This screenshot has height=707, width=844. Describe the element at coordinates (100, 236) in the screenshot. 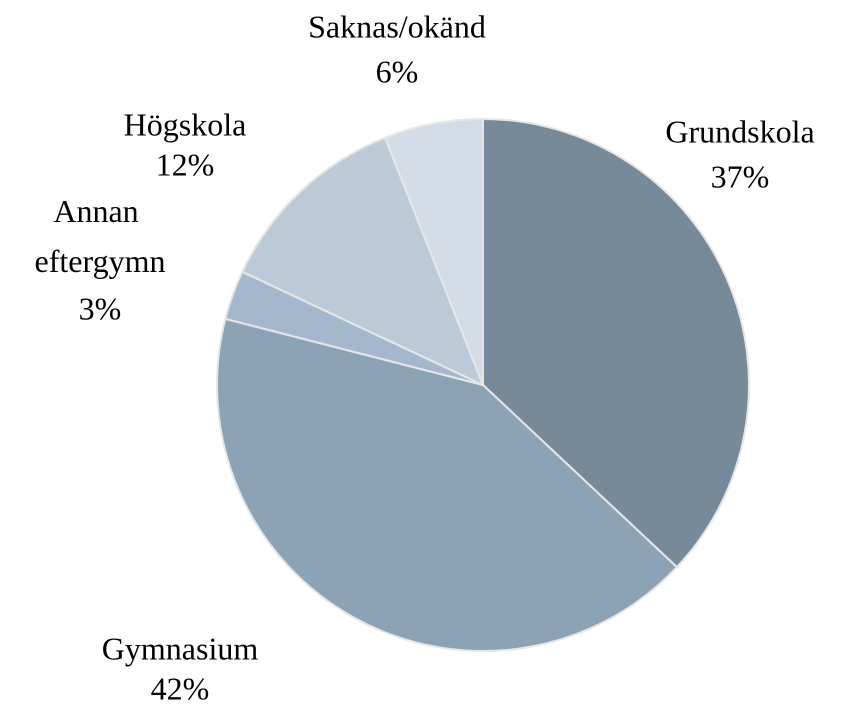

I see `slice-label: Annan eftergymn` at that location.